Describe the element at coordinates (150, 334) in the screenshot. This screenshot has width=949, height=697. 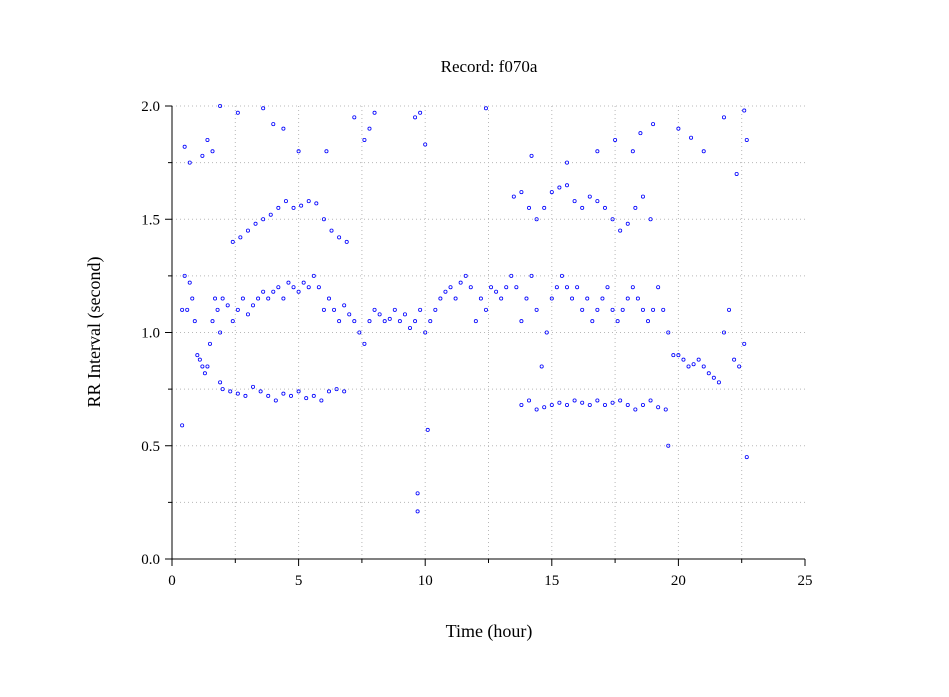
I see `y-tick-label: 1.0` at that location.